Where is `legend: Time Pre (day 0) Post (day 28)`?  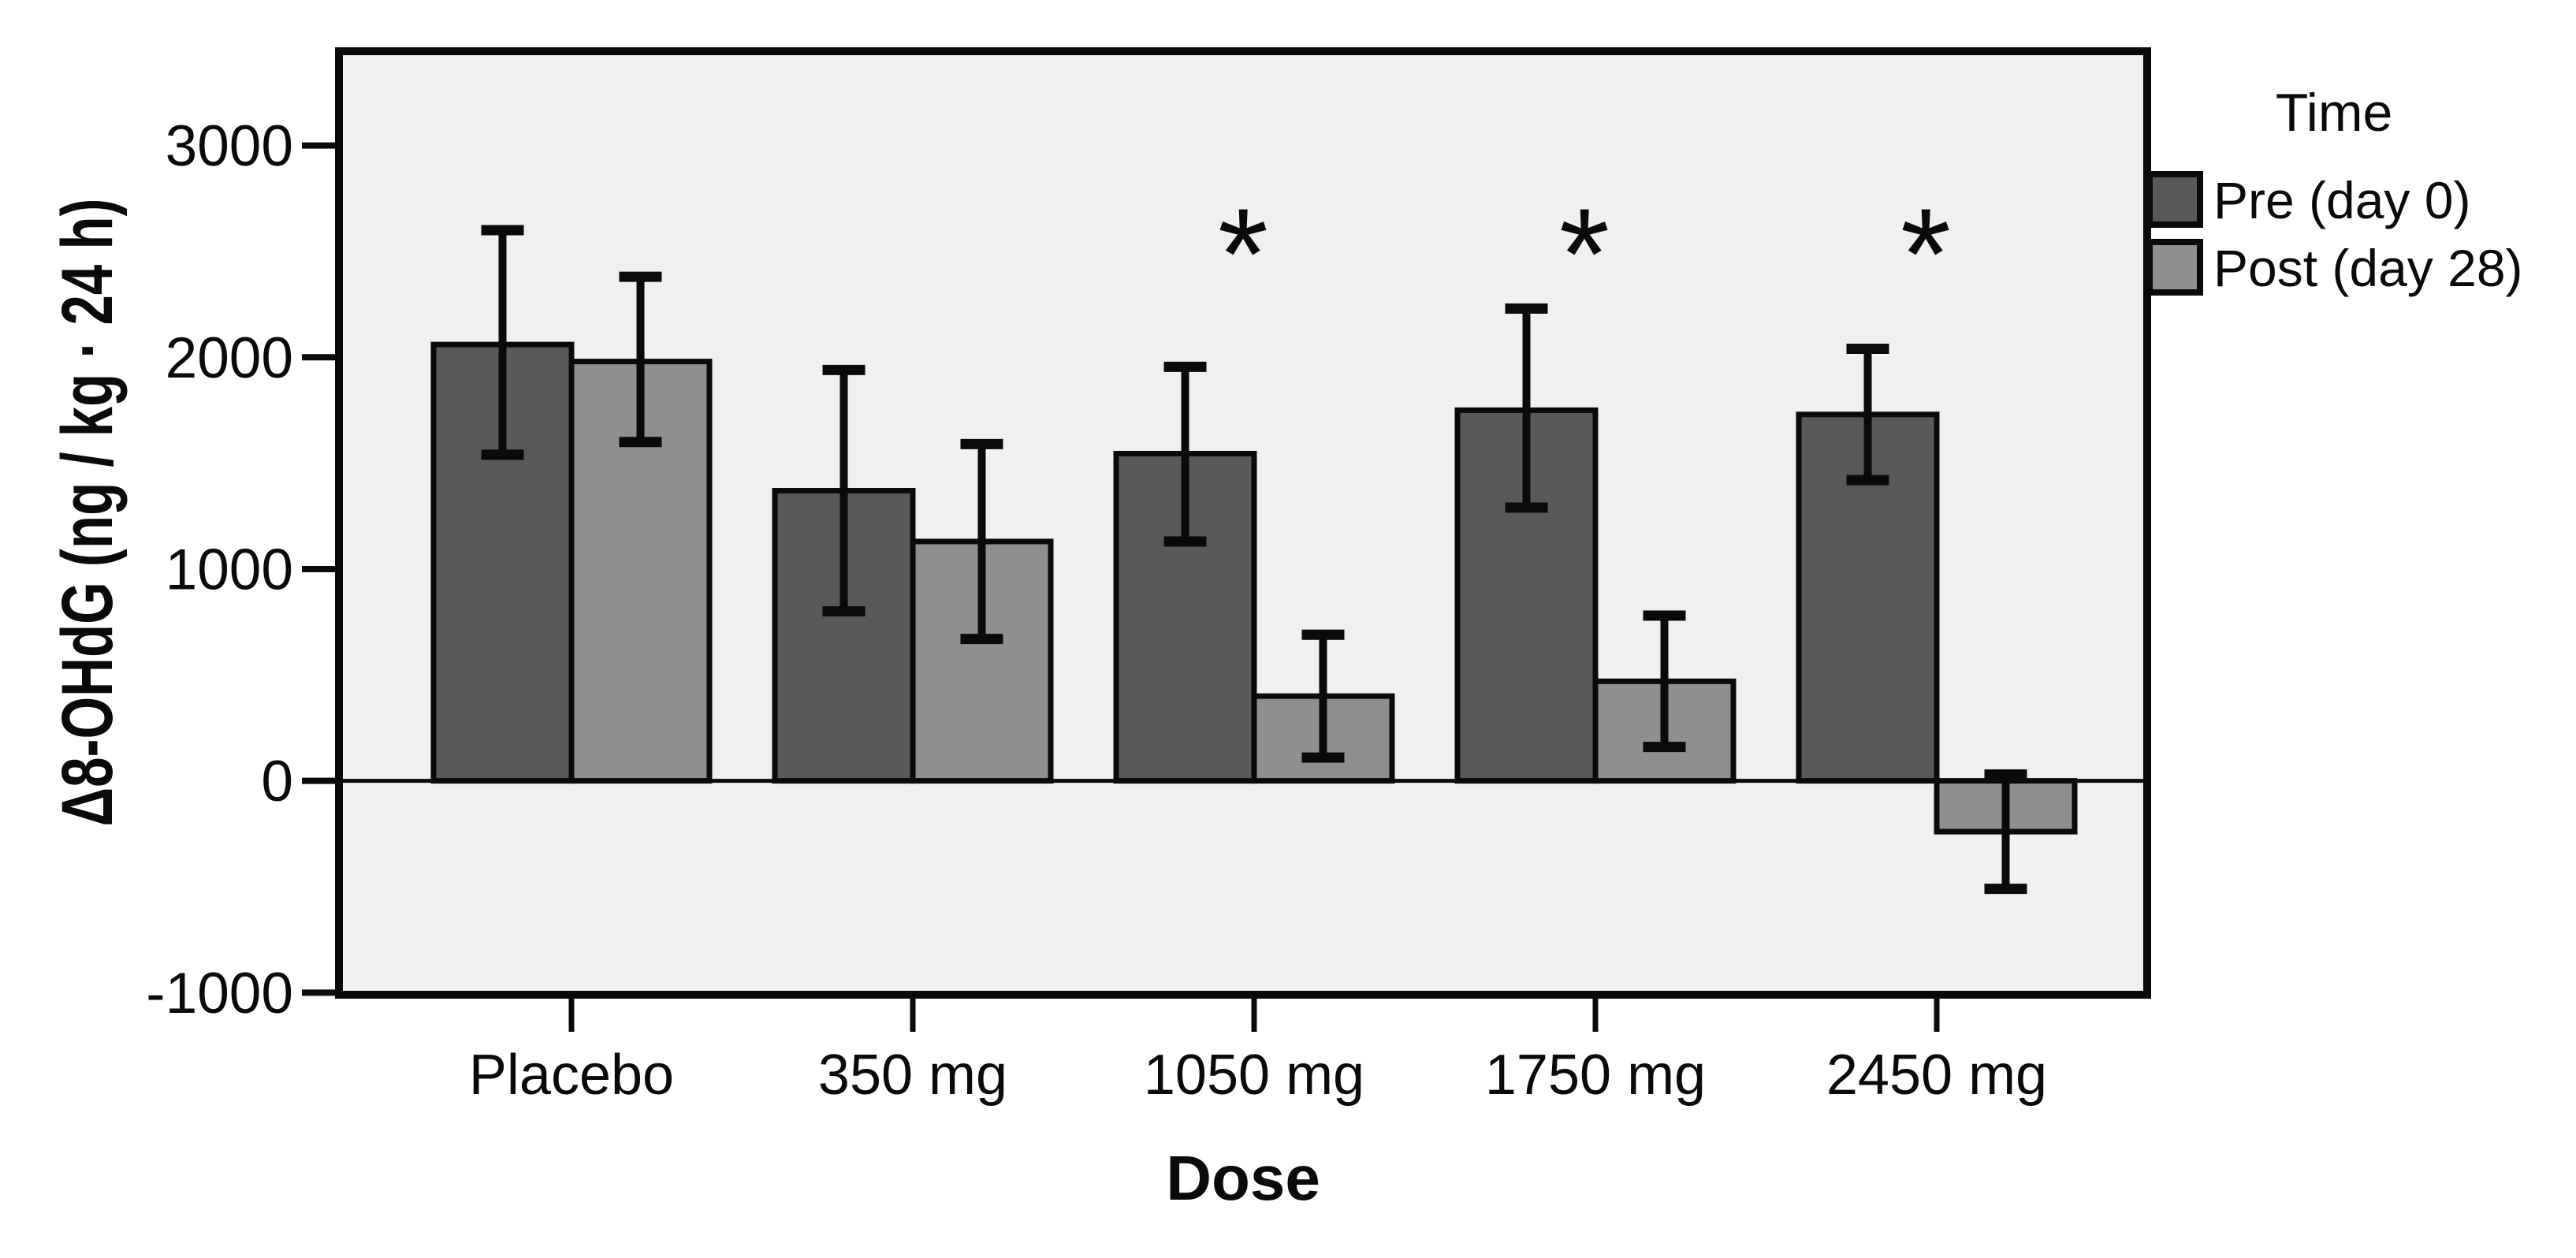
legend: Time Pre (day 0) Post (day 28) is located at coordinates (2334, 190).